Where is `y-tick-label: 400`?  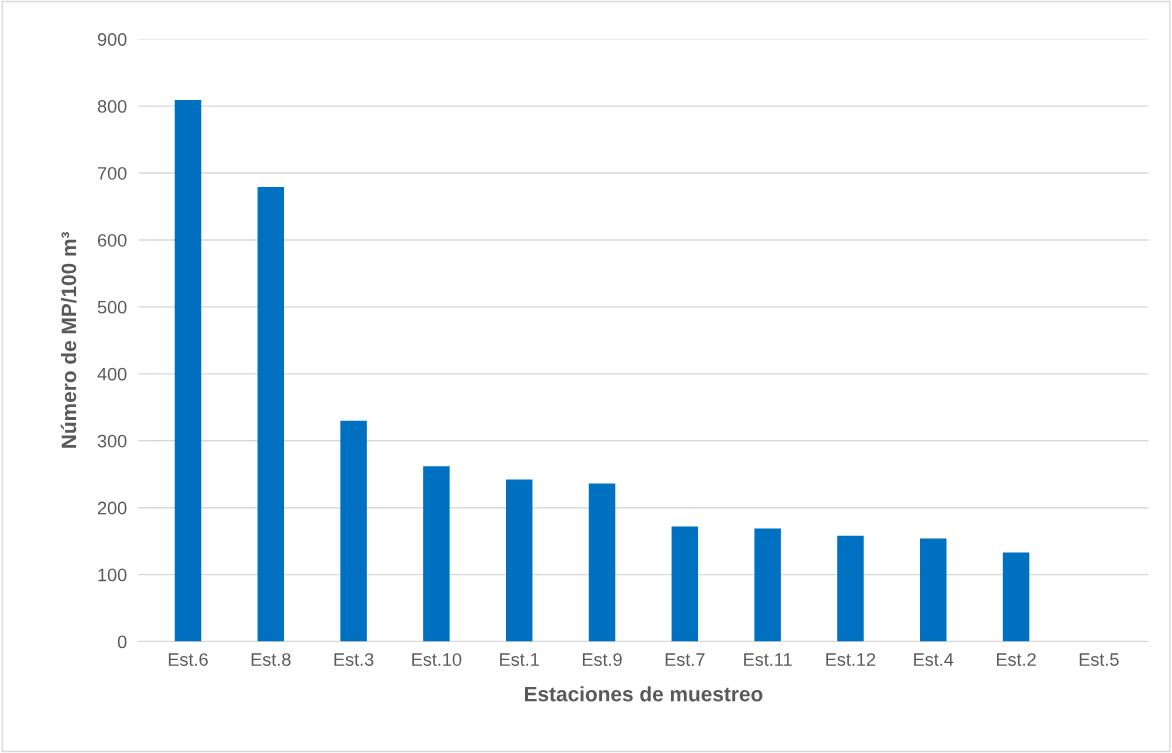
y-tick-label: 400 is located at coordinates (112, 374).